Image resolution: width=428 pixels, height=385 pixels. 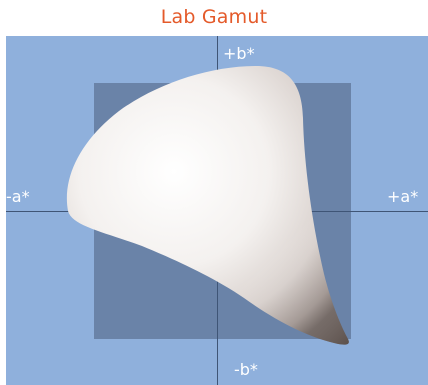 I want to click on minus-b-label: -b*, so click(x=246, y=369).